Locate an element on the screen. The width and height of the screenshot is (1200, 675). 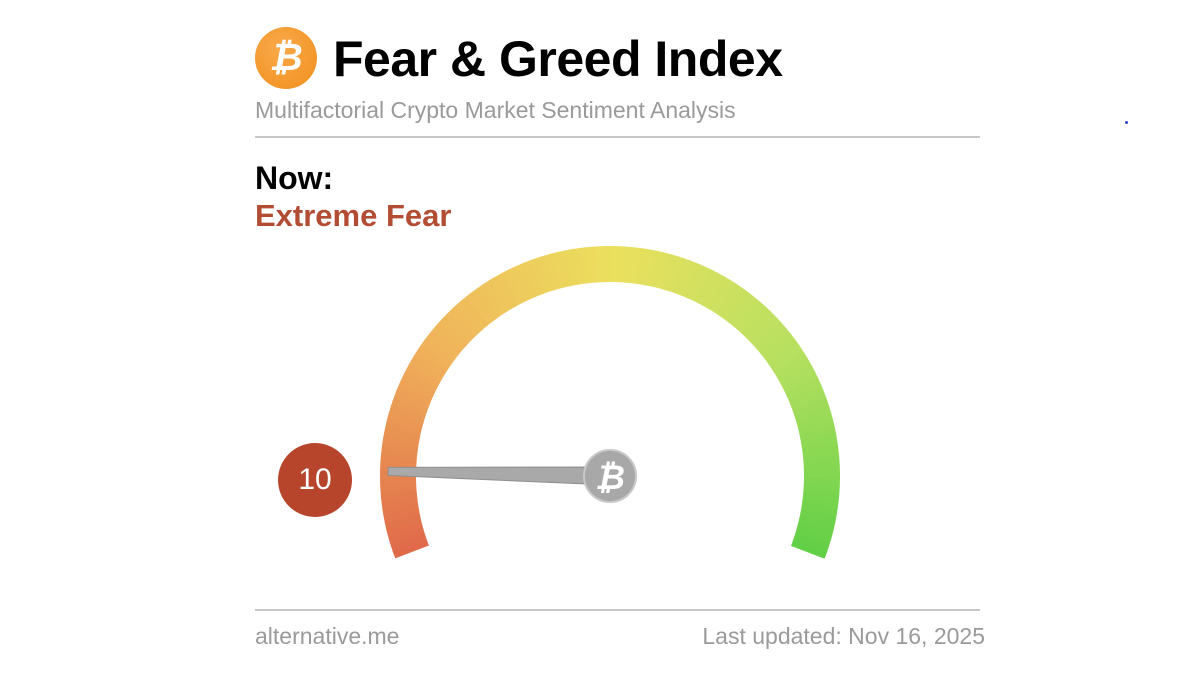
bitcoin-hub-icon: ₿ is located at coordinates (610, 478).